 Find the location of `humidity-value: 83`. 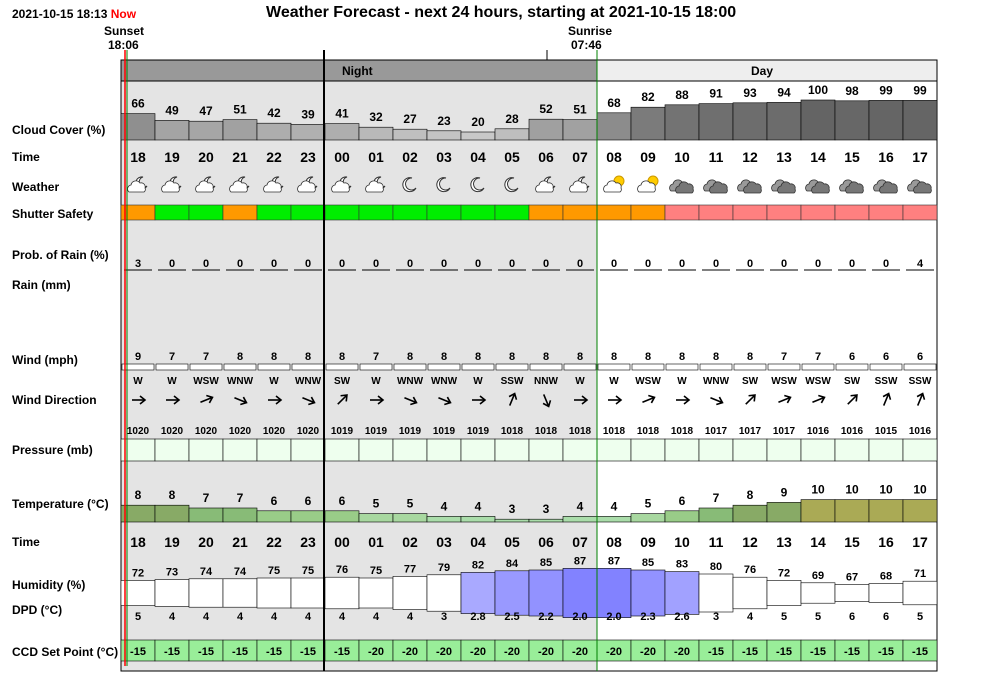

humidity-value: 83 is located at coordinates (682, 565).